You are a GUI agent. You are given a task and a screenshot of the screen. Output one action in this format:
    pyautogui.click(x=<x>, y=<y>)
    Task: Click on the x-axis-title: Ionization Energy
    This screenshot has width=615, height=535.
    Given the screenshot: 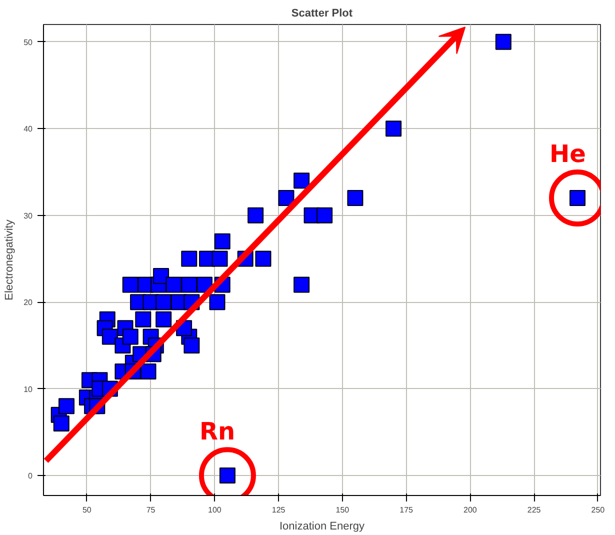 What is the action you would take?
    pyautogui.click(x=322, y=526)
    